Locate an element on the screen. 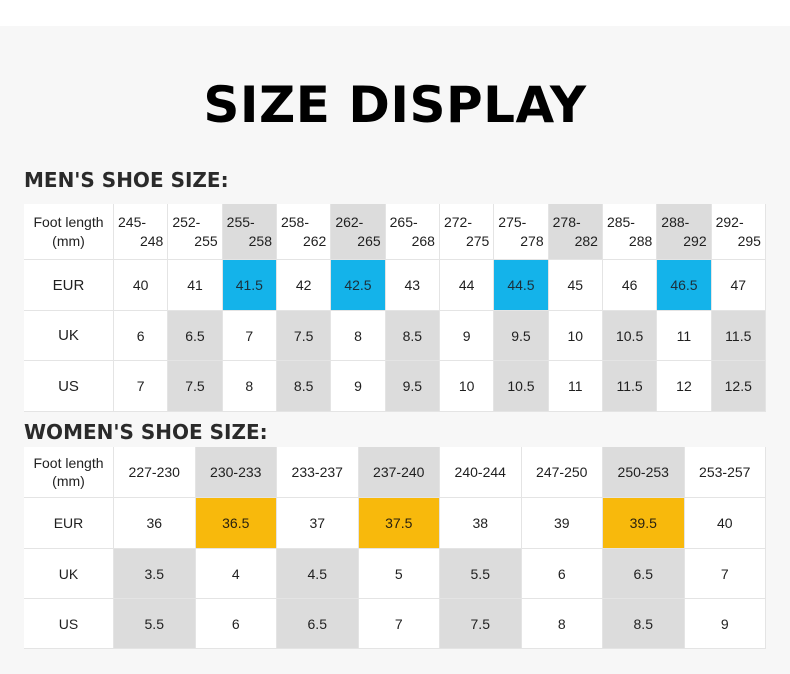 This screenshot has height=674, width=790. men-foot-range-start: 245- is located at coordinates (132, 221).